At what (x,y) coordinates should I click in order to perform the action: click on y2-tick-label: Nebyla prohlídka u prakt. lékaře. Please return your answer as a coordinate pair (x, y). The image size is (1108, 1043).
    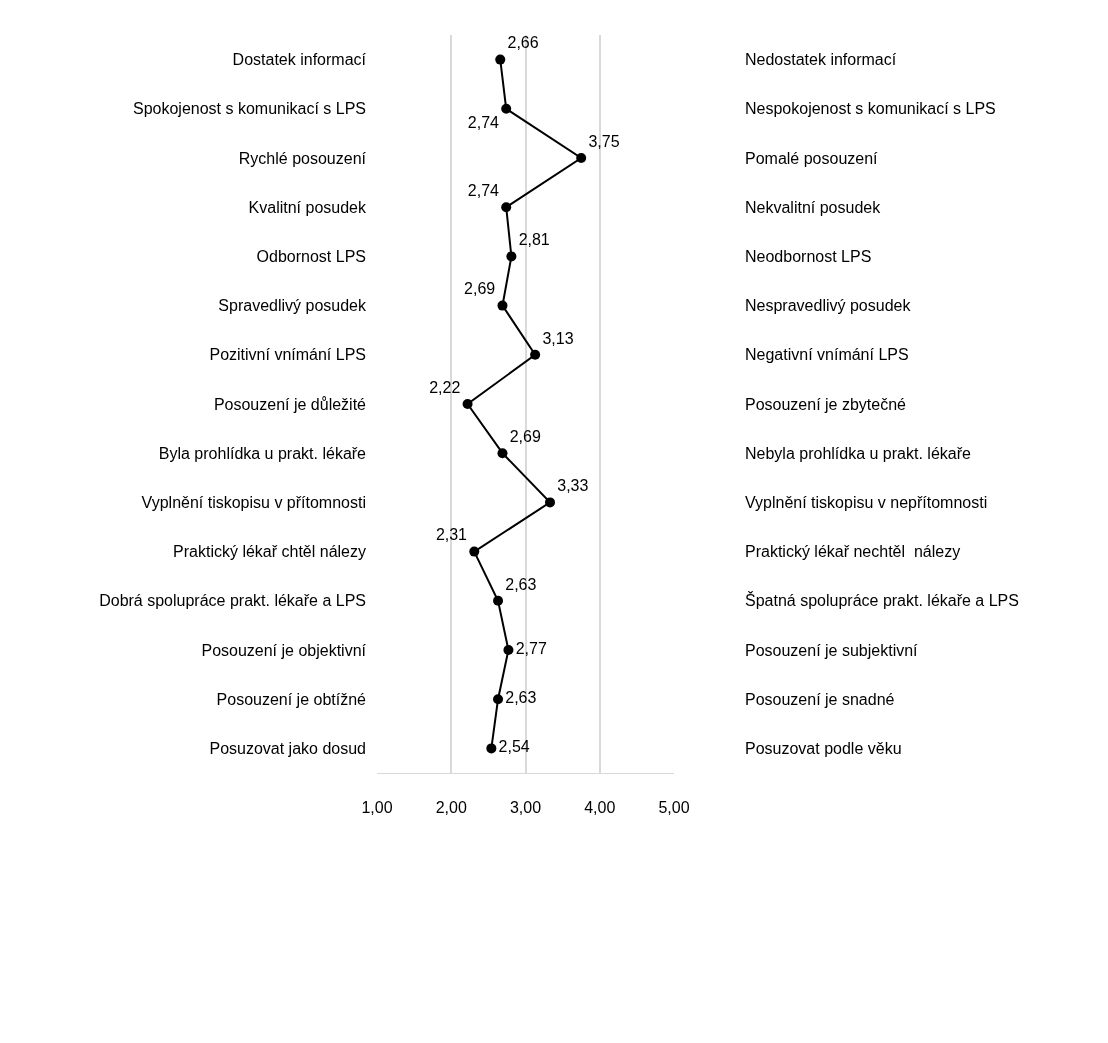
    Looking at the image, I should click on (858, 453).